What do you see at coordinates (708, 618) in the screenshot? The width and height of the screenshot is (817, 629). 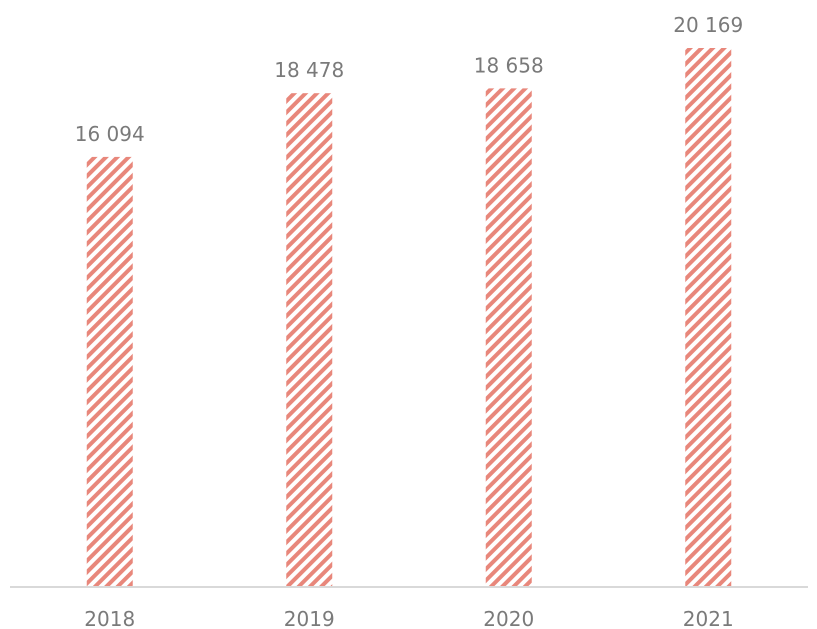 I see `x-tick-label-2021: 2021` at bounding box center [708, 618].